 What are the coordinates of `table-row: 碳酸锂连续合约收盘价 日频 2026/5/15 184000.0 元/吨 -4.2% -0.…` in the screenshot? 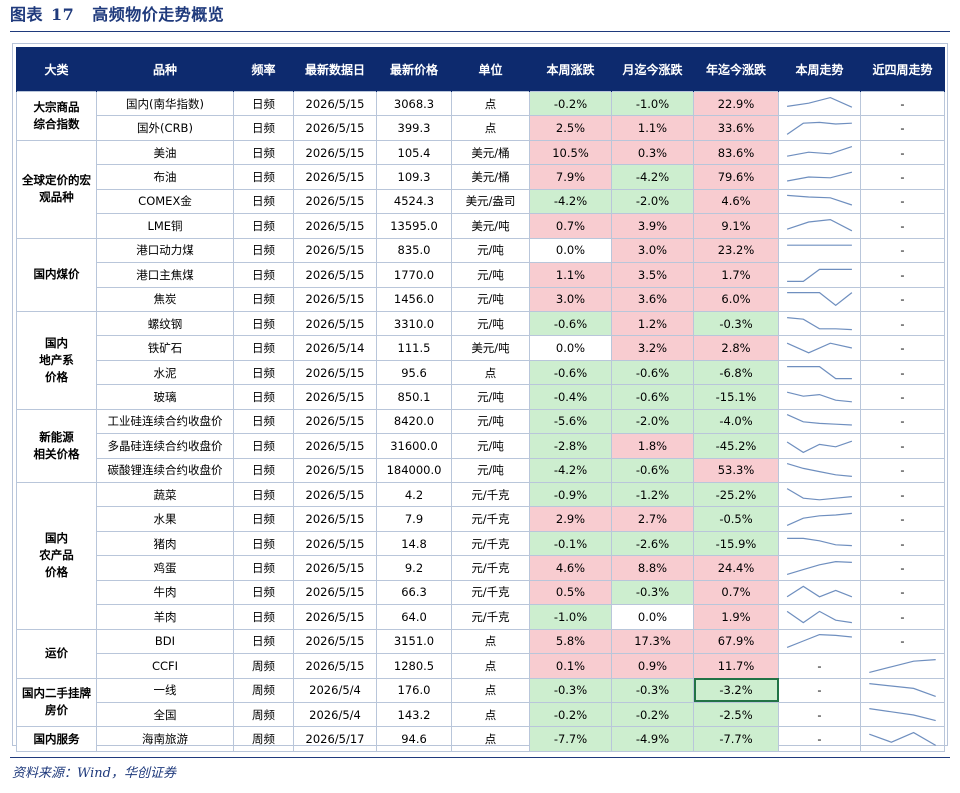 It's located at (481, 470).